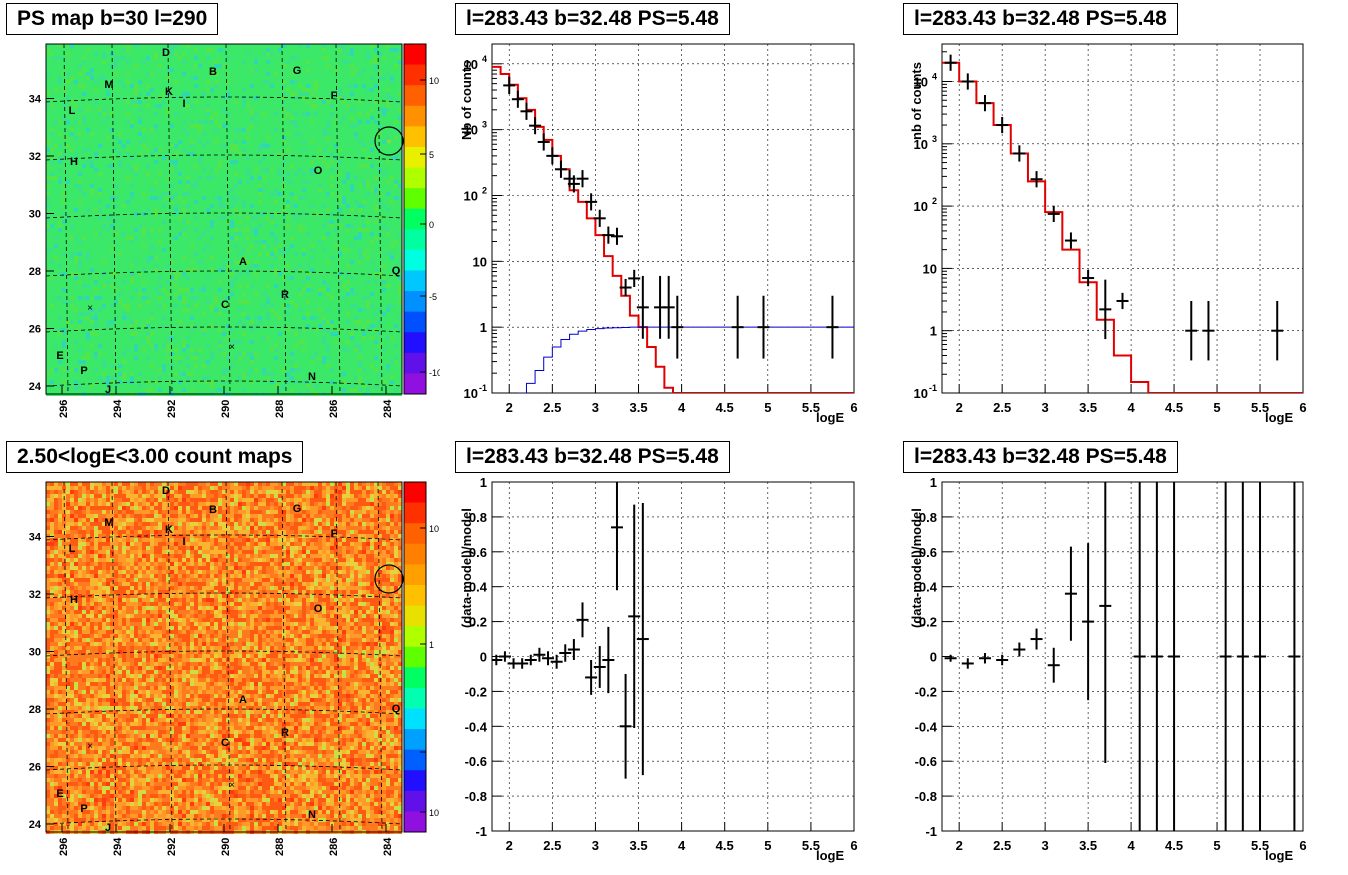 The width and height of the screenshot is (1348, 875). I want to click on spectrum-a-ylabel: Nb of counts, so click(466, 100).